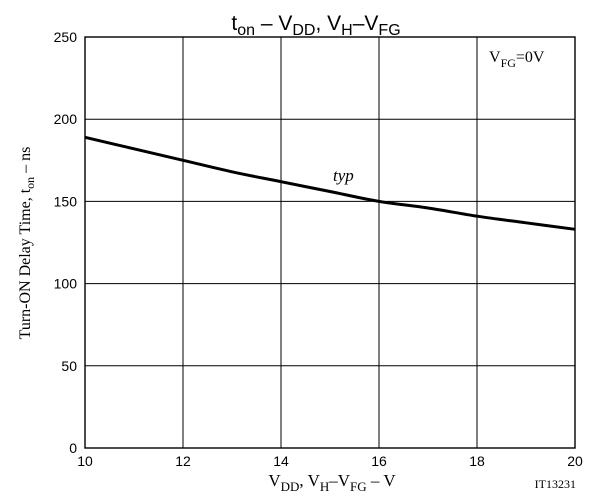 The image size is (596, 502). I want to click on y-tick-label: 150, so click(66, 201).